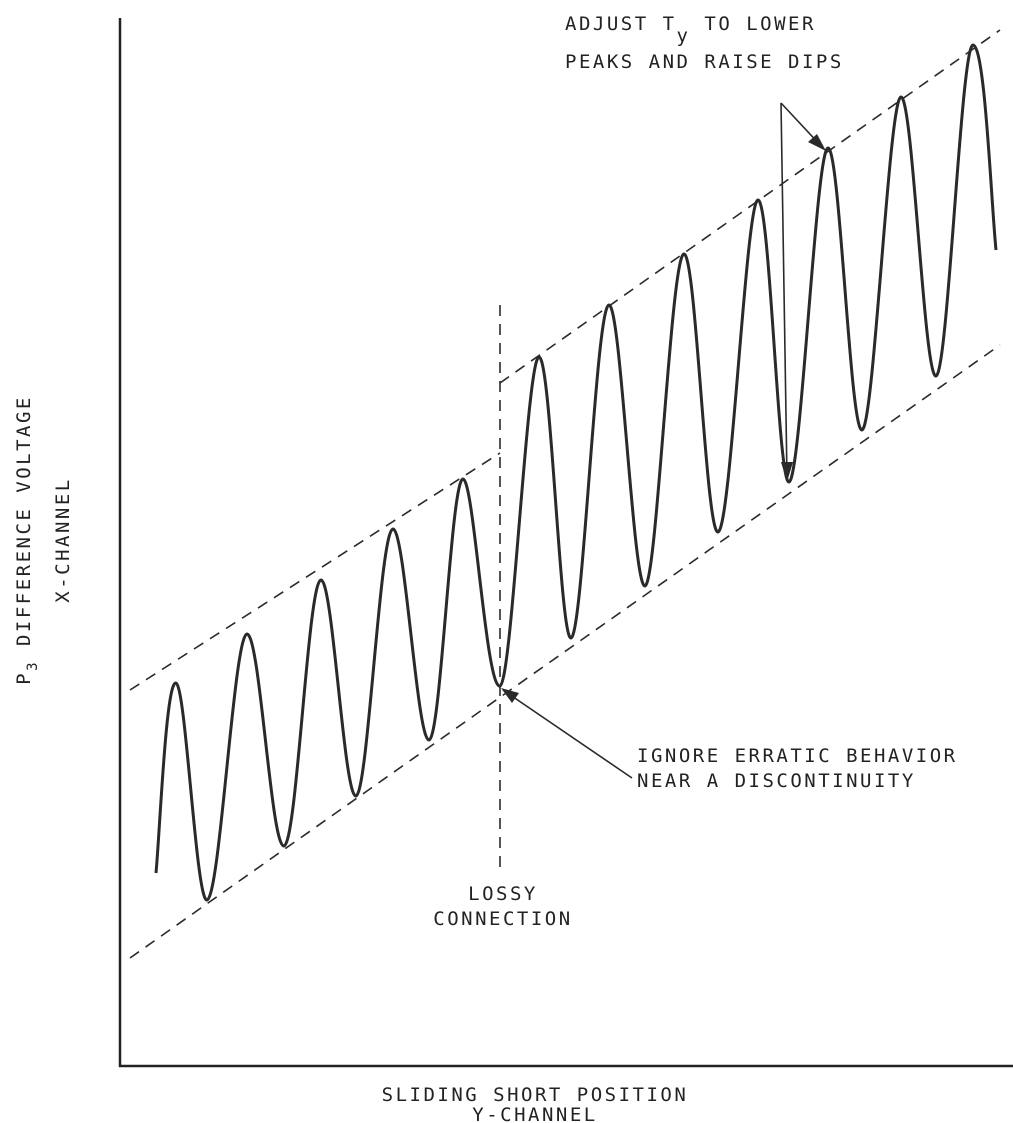  Describe the element at coordinates (684, 36) in the screenshot. I see `adjust-annotation-subscript: y` at that location.